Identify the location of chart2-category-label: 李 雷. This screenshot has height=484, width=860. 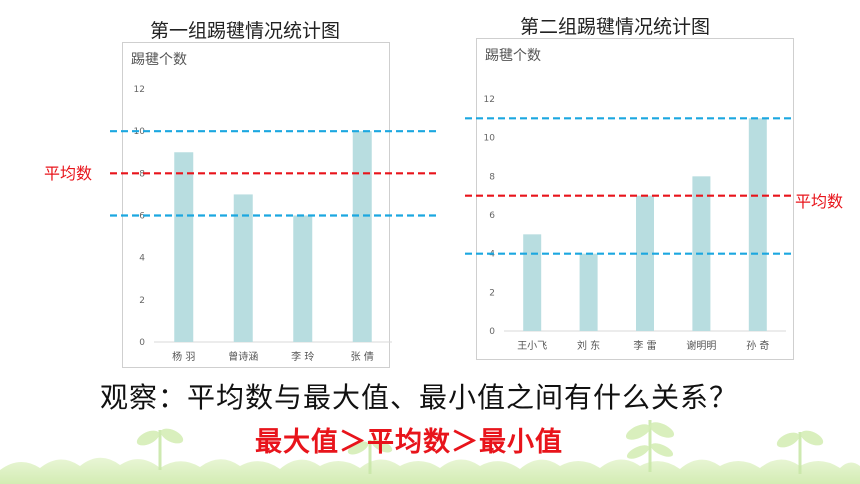
(644, 345).